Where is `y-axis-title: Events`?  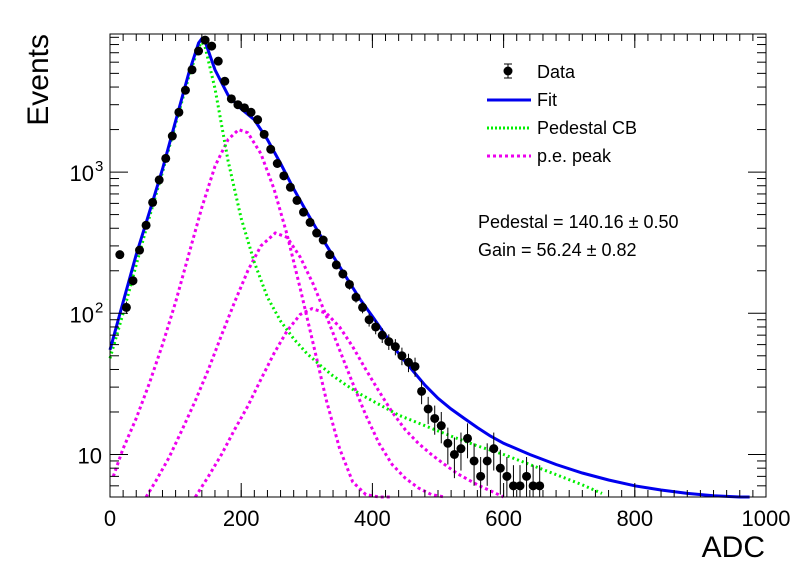
y-axis-title: Events is located at coordinates (38, 80).